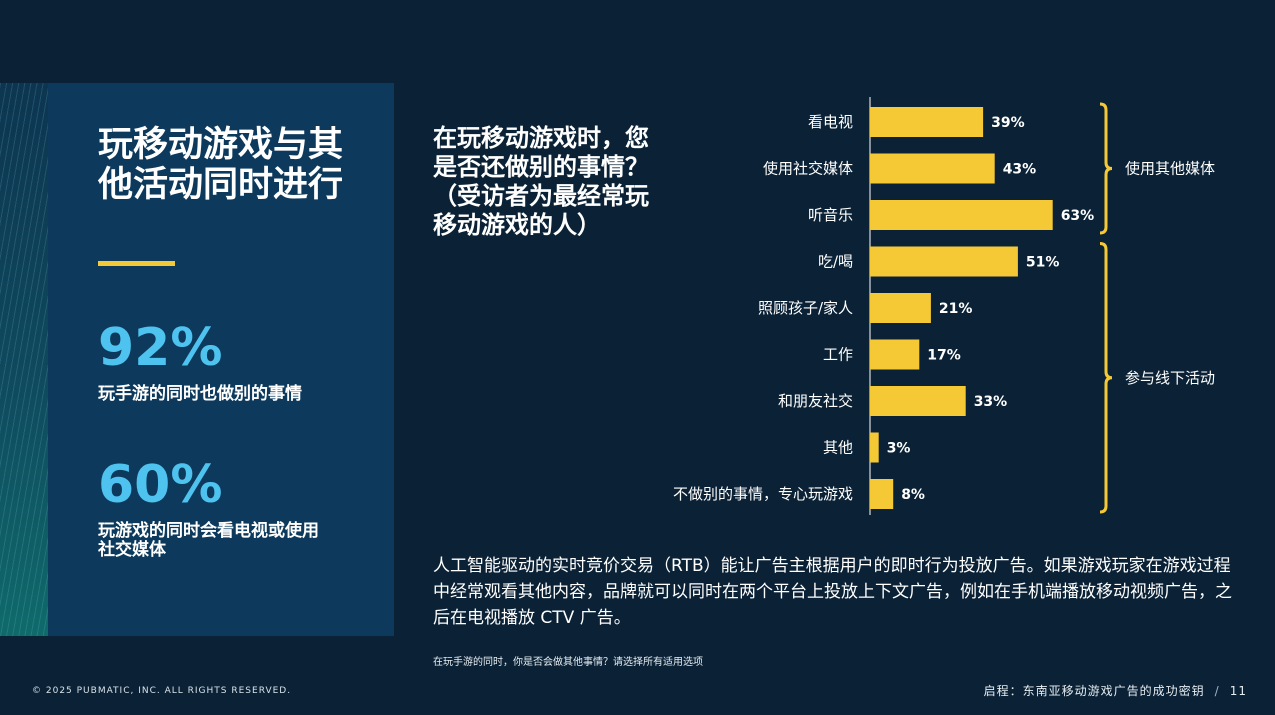 This screenshot has width=1275, height=715. What do you see at coordinates (1008, 123) in the screenshot?
I see `data-label-0: 39%` at bounding box center [1008, 123].